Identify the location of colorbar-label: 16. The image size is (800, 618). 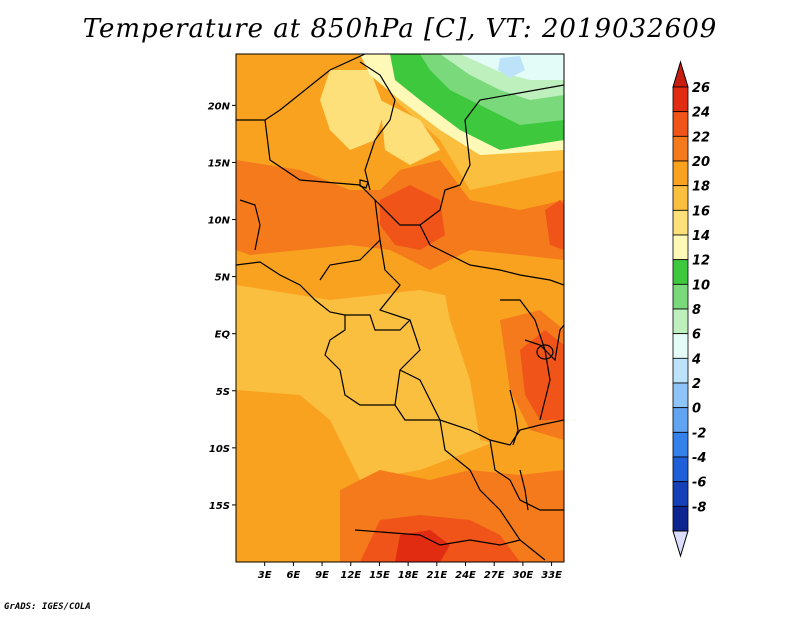
(701, 211).